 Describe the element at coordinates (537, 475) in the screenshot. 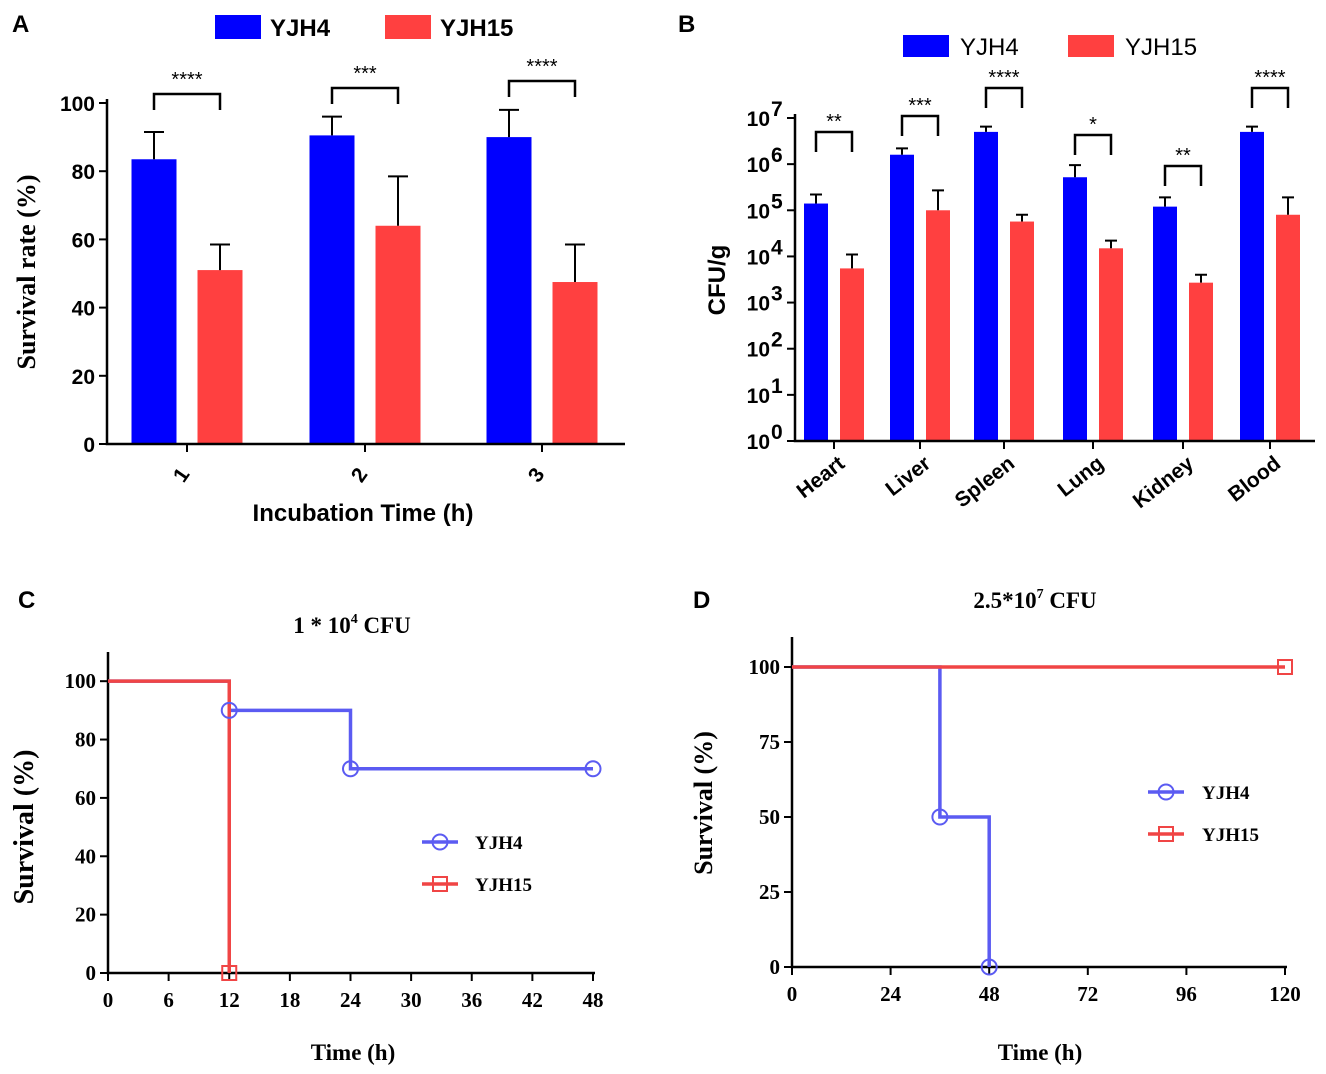

I see `x-tick-label-3: 3` at that location.